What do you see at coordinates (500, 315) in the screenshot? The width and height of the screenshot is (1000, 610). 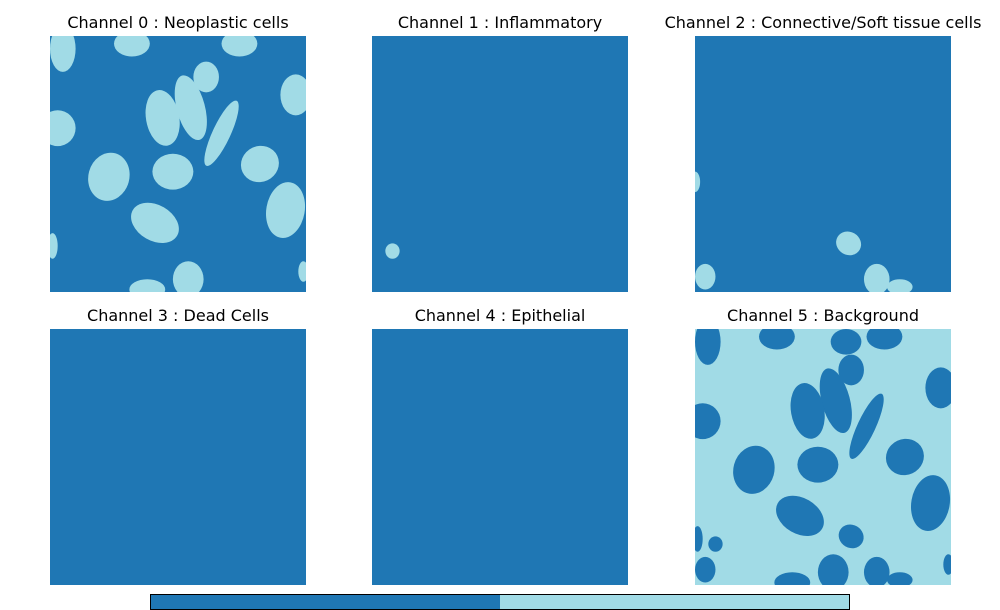 I see `panel-title-channel-4: Channel 4 : Epithelial` at bounding box center [500, 315].